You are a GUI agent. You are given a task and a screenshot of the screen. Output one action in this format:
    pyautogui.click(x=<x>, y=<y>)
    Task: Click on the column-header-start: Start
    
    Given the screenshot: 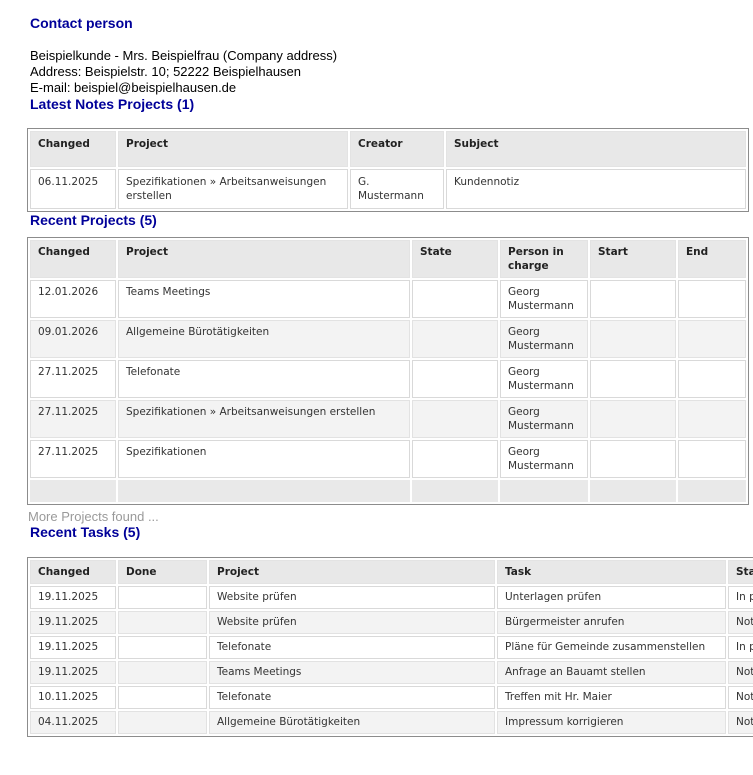 What is the action you would take?
    pyautogui.click(x=633, y=259)
    